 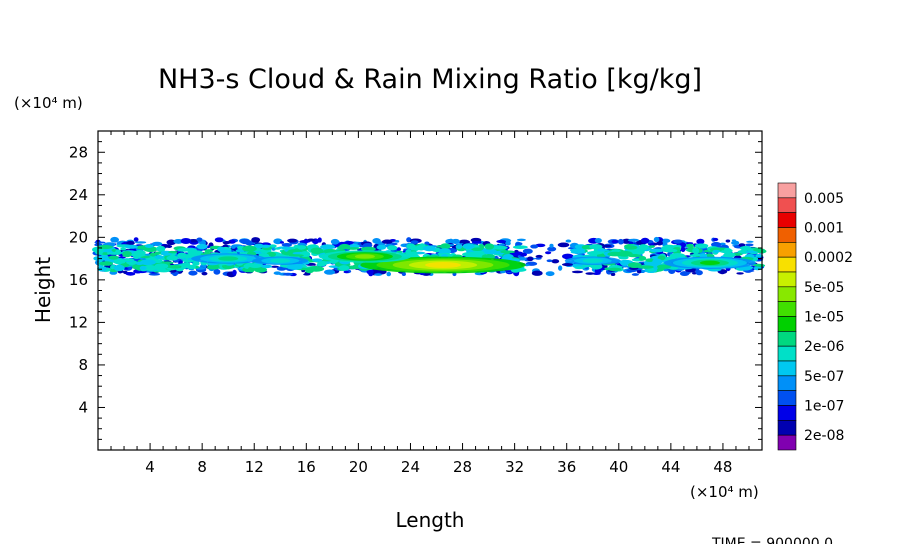 What do you see at coordinates (228, 258) in the screenshot?
I see `cloud-core` at bounding box center [228, 258].